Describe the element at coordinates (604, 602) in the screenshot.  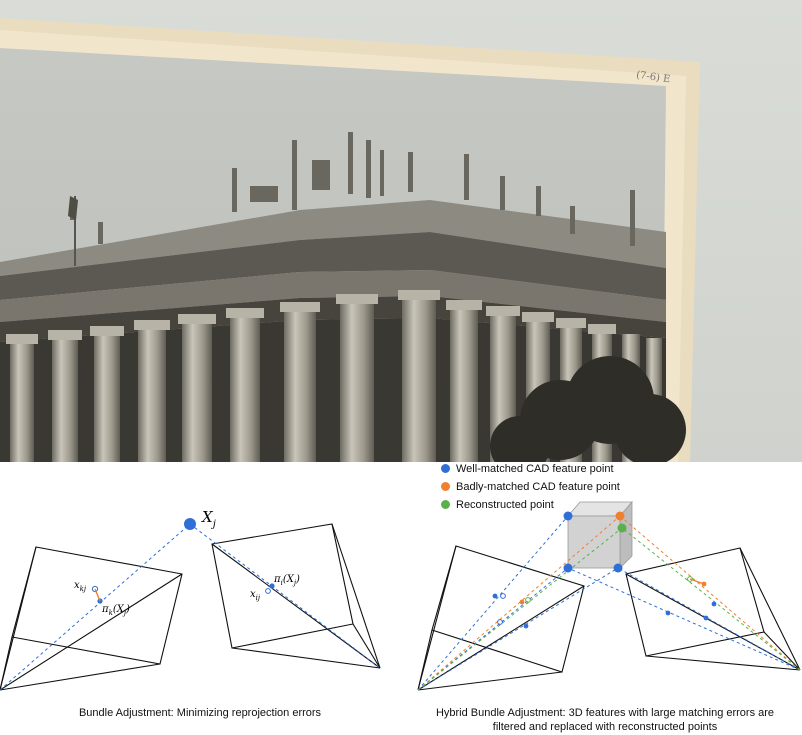
I see `right-projections` at that location.